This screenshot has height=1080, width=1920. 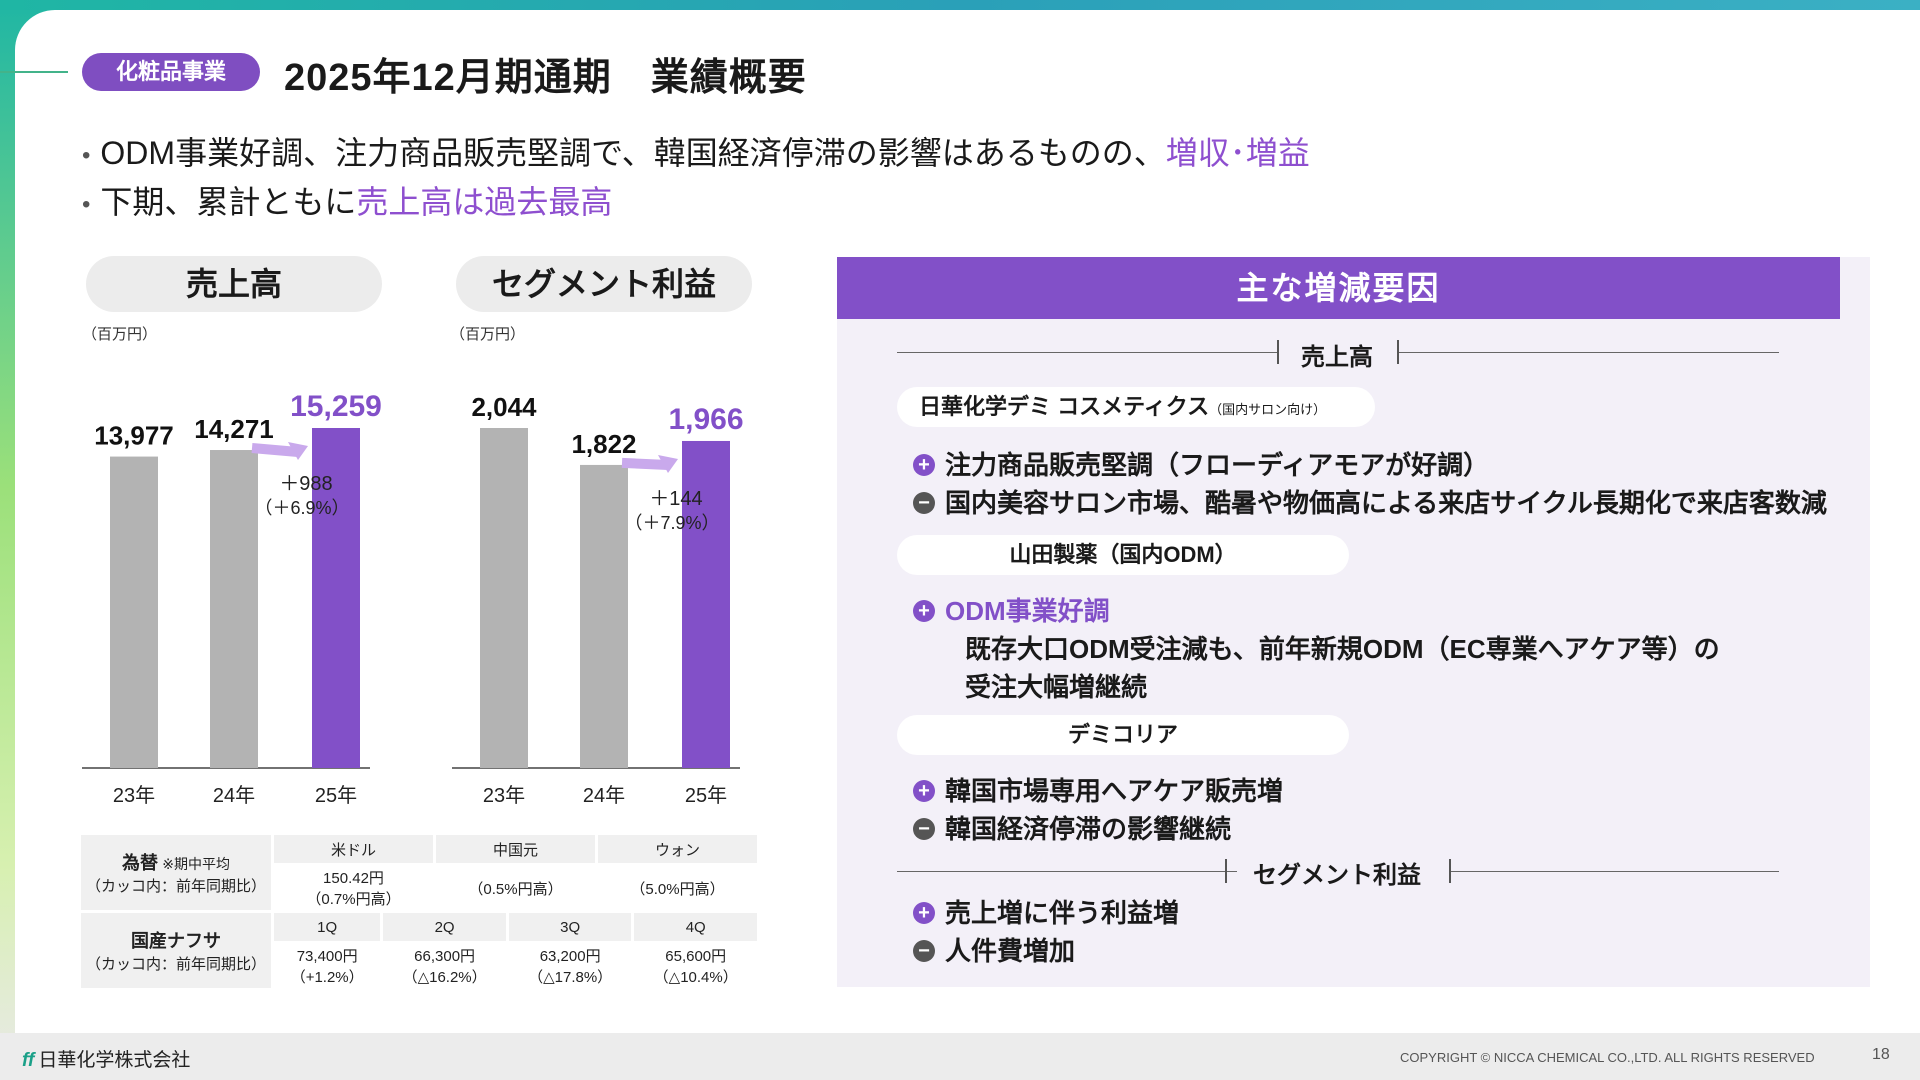 I want to click on naphtha-sub: （カッコ内：前年同期比）, so click(x=175, y=964).